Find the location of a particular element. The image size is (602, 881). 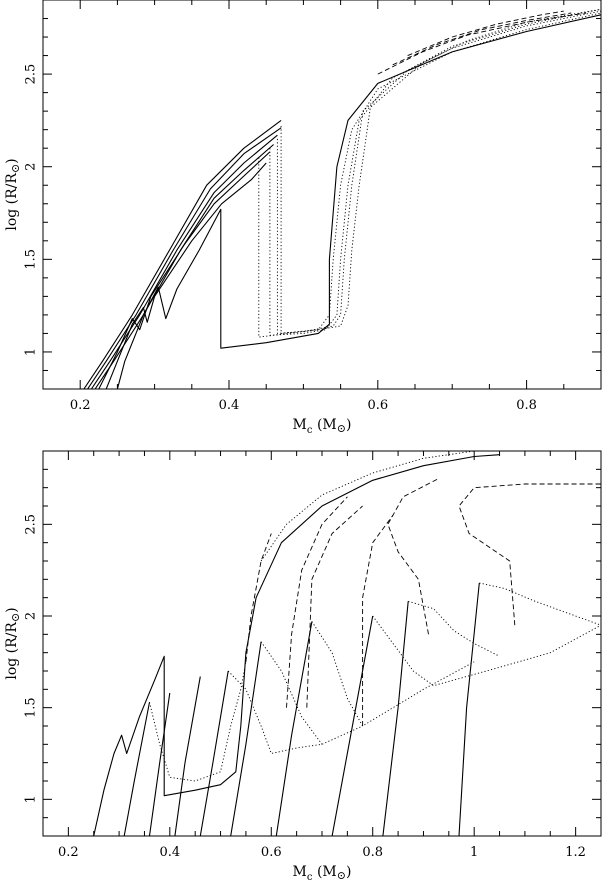

x-tick-label: 1 is located at coordinates (474, 852).